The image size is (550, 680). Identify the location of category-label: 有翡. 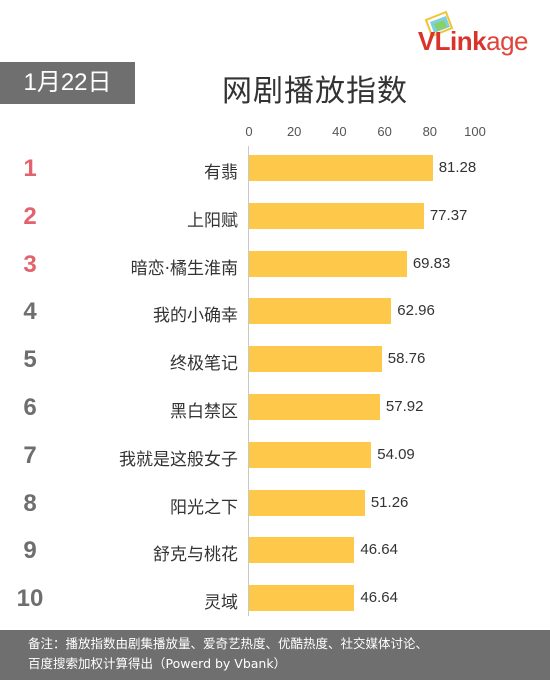
(221, 173).